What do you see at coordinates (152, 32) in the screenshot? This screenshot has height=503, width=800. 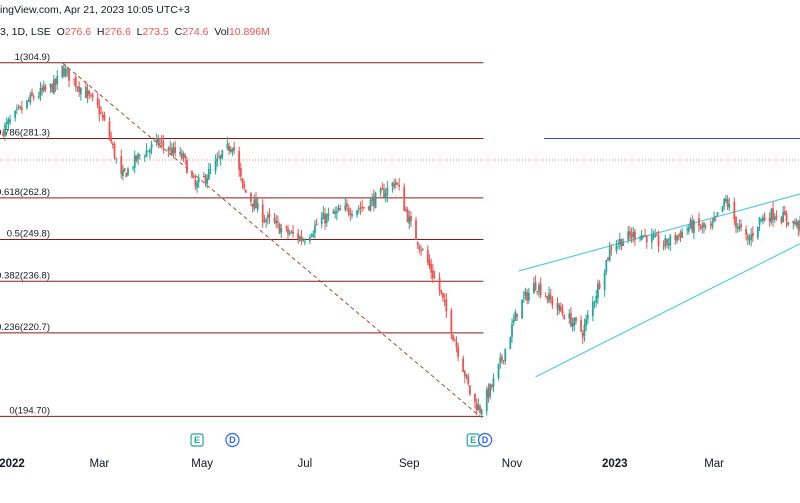 I see `ohlc-l: L273.5` at bounding box center [152, 32].